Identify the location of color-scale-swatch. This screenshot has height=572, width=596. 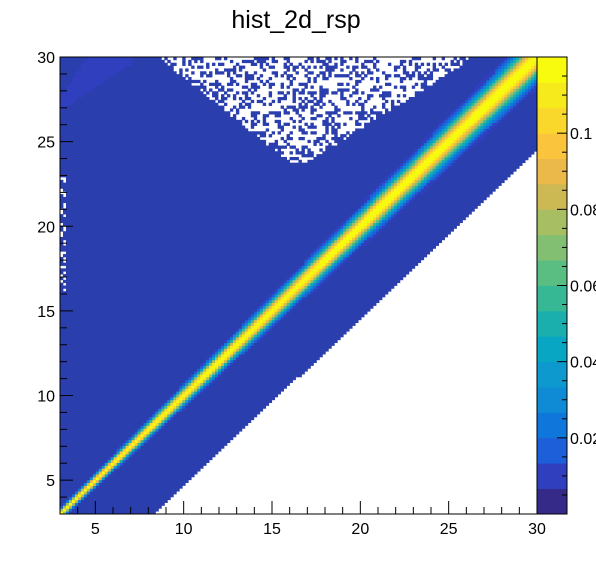
(552, 120).